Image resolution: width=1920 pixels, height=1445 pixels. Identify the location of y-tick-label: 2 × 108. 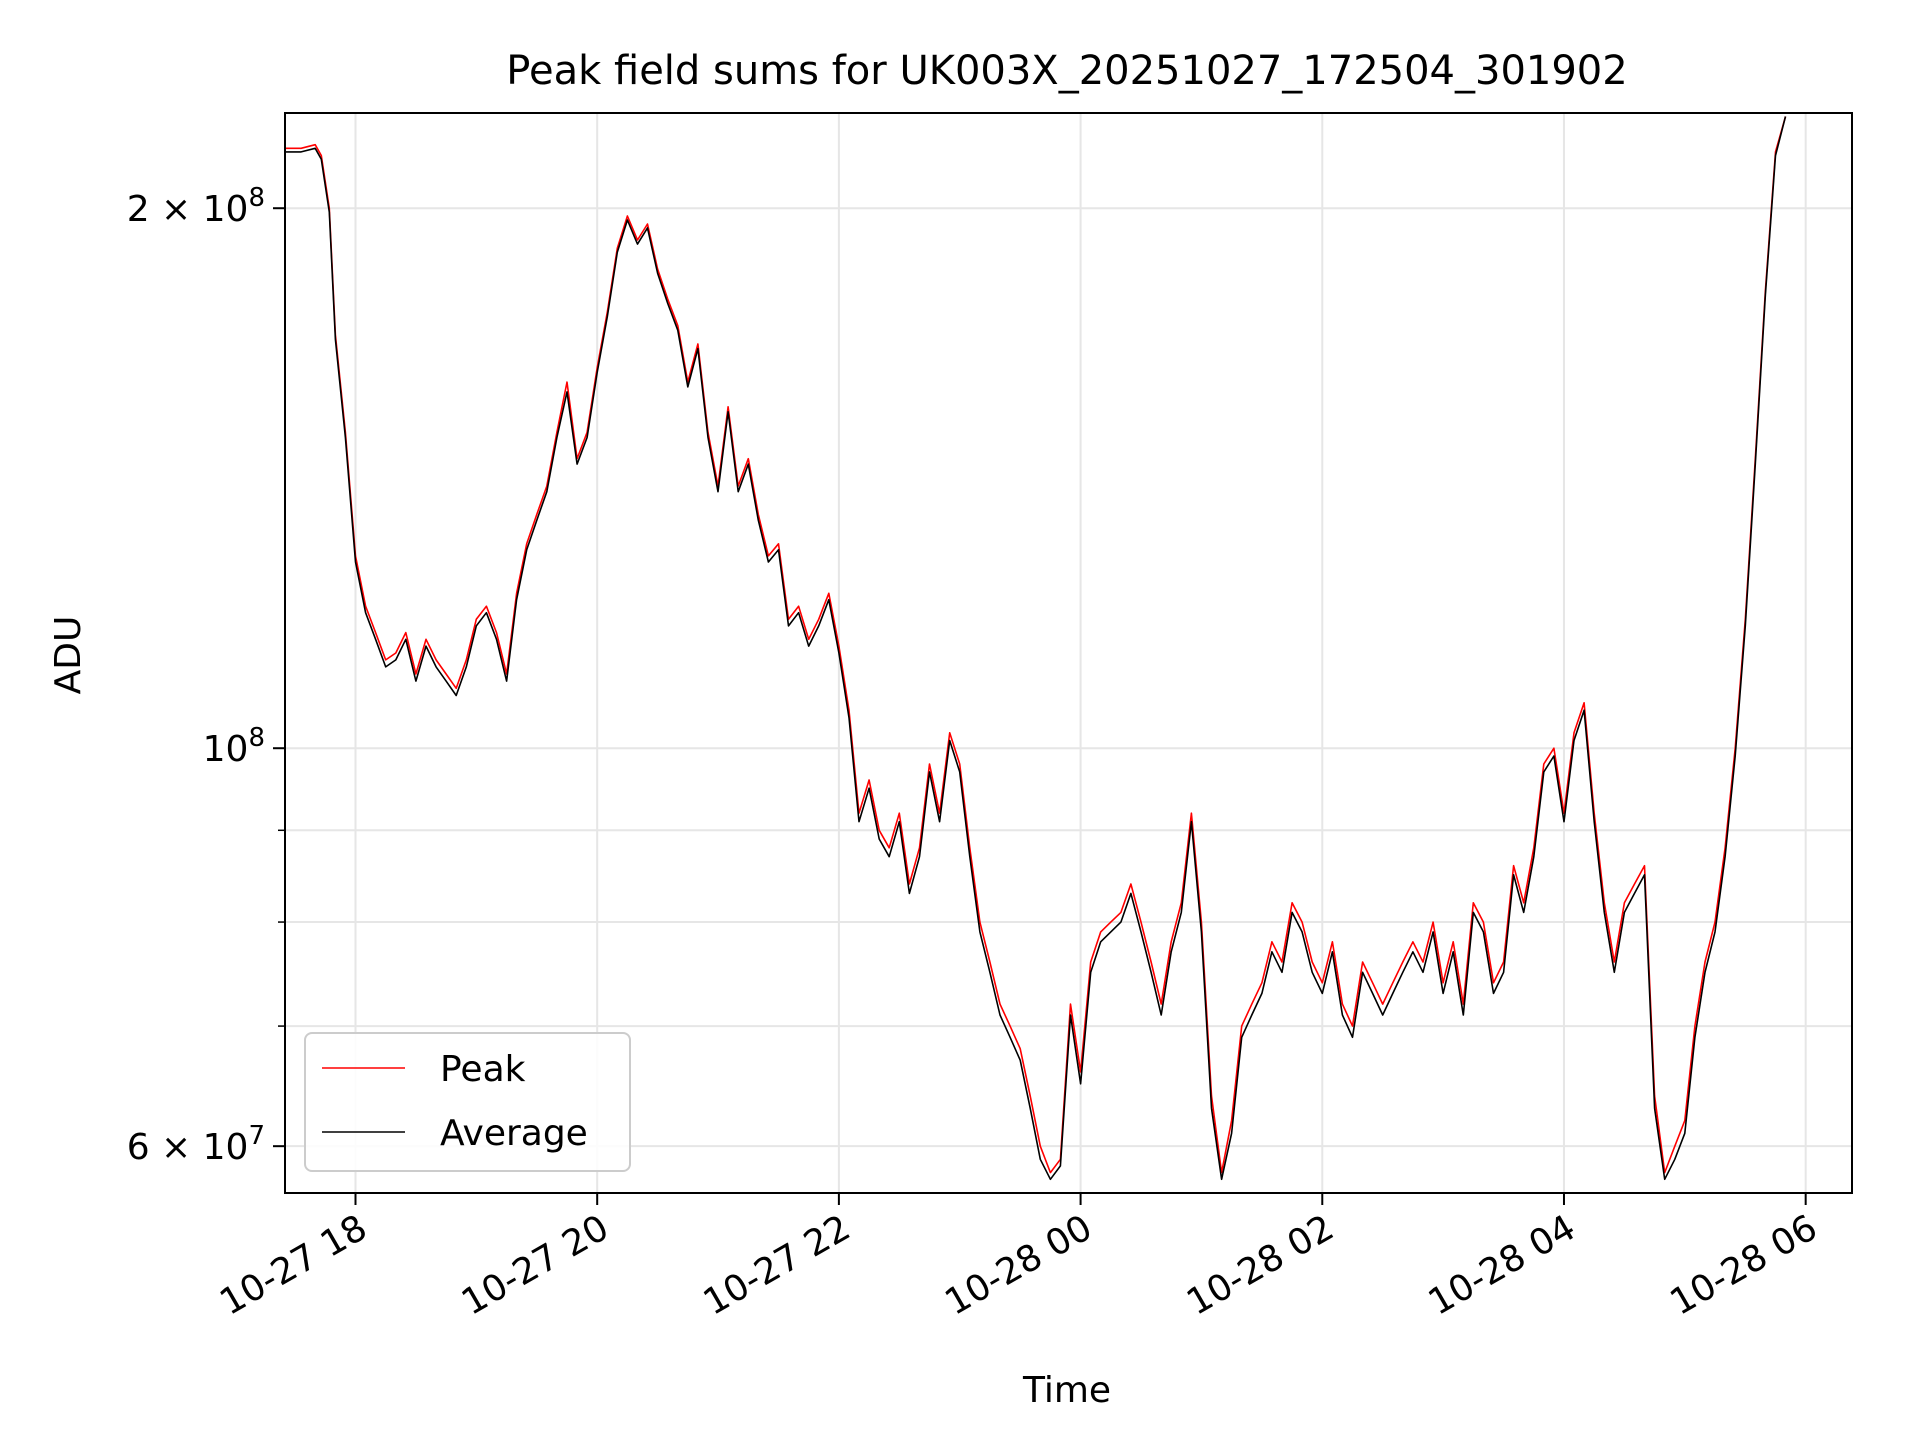
(196, 206).